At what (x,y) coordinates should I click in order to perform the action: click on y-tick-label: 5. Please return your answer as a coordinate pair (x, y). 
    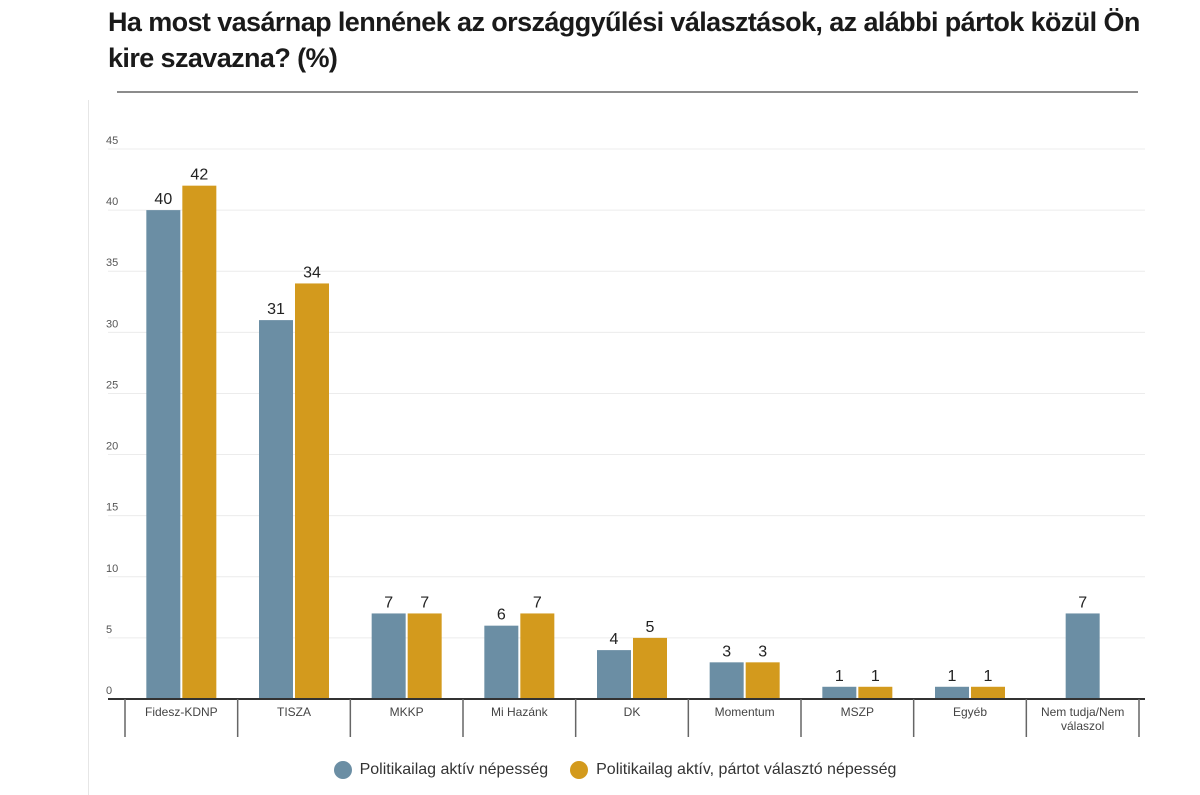
    Looking at the image, I should click on (109, 630).